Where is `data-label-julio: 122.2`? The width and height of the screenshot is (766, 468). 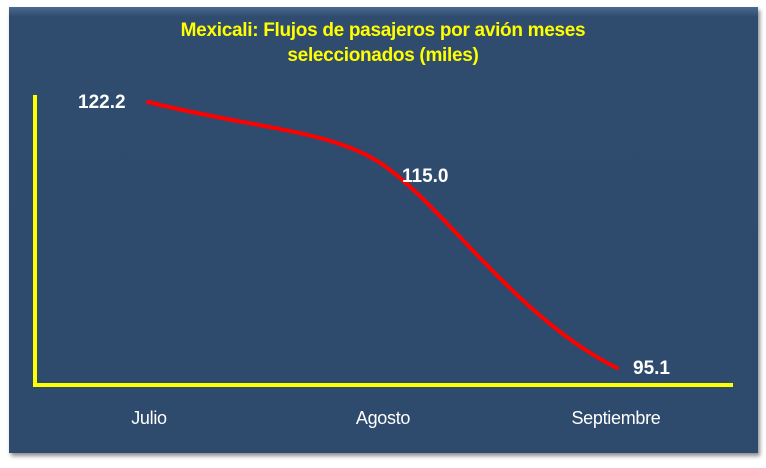 data-label-julio: 122.2 is located at coordinates (102, 102).